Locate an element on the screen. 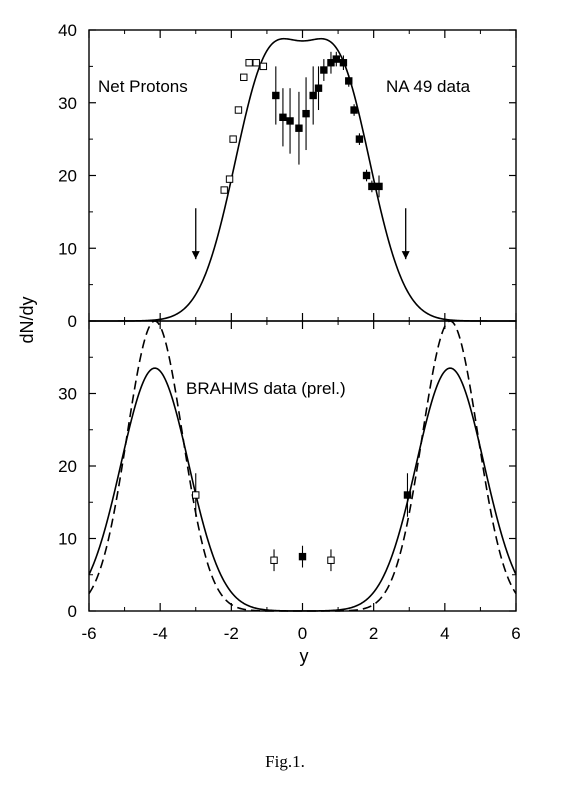  top-panel-left-label: Net Protons is located at coordinates (143, 86).